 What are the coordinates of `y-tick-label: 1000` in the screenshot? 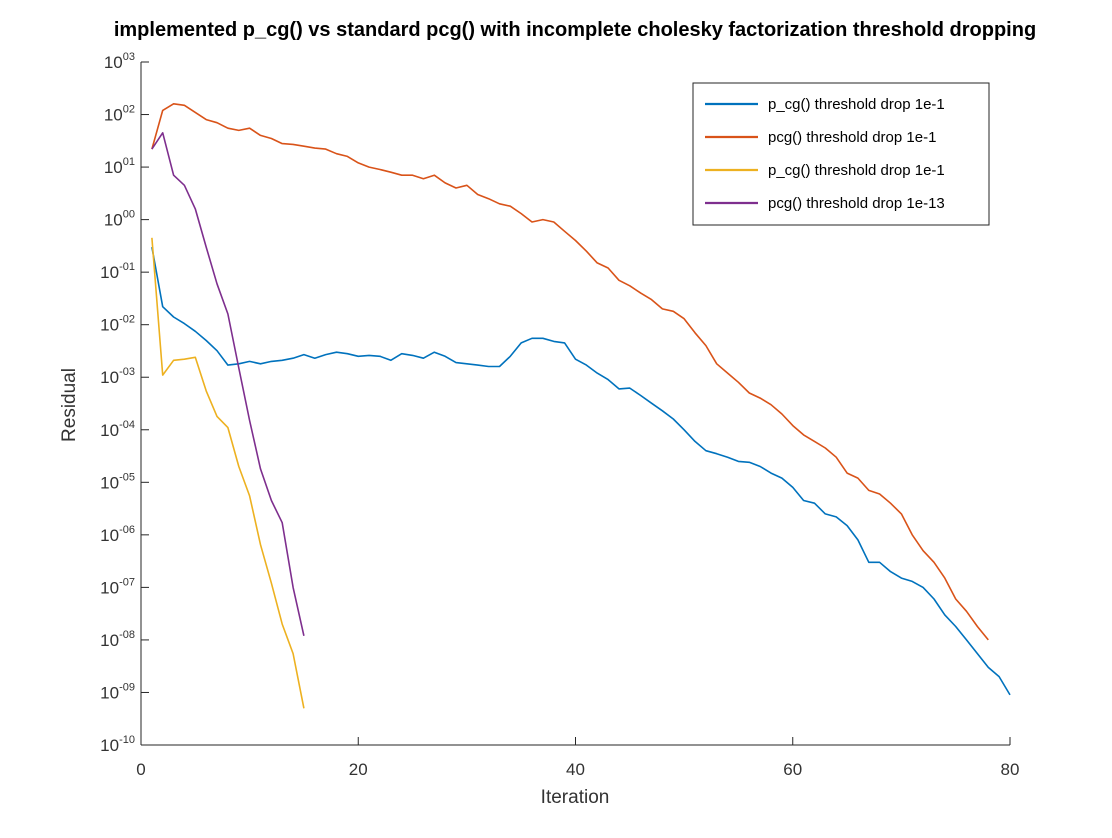 It's located at (119, 219).